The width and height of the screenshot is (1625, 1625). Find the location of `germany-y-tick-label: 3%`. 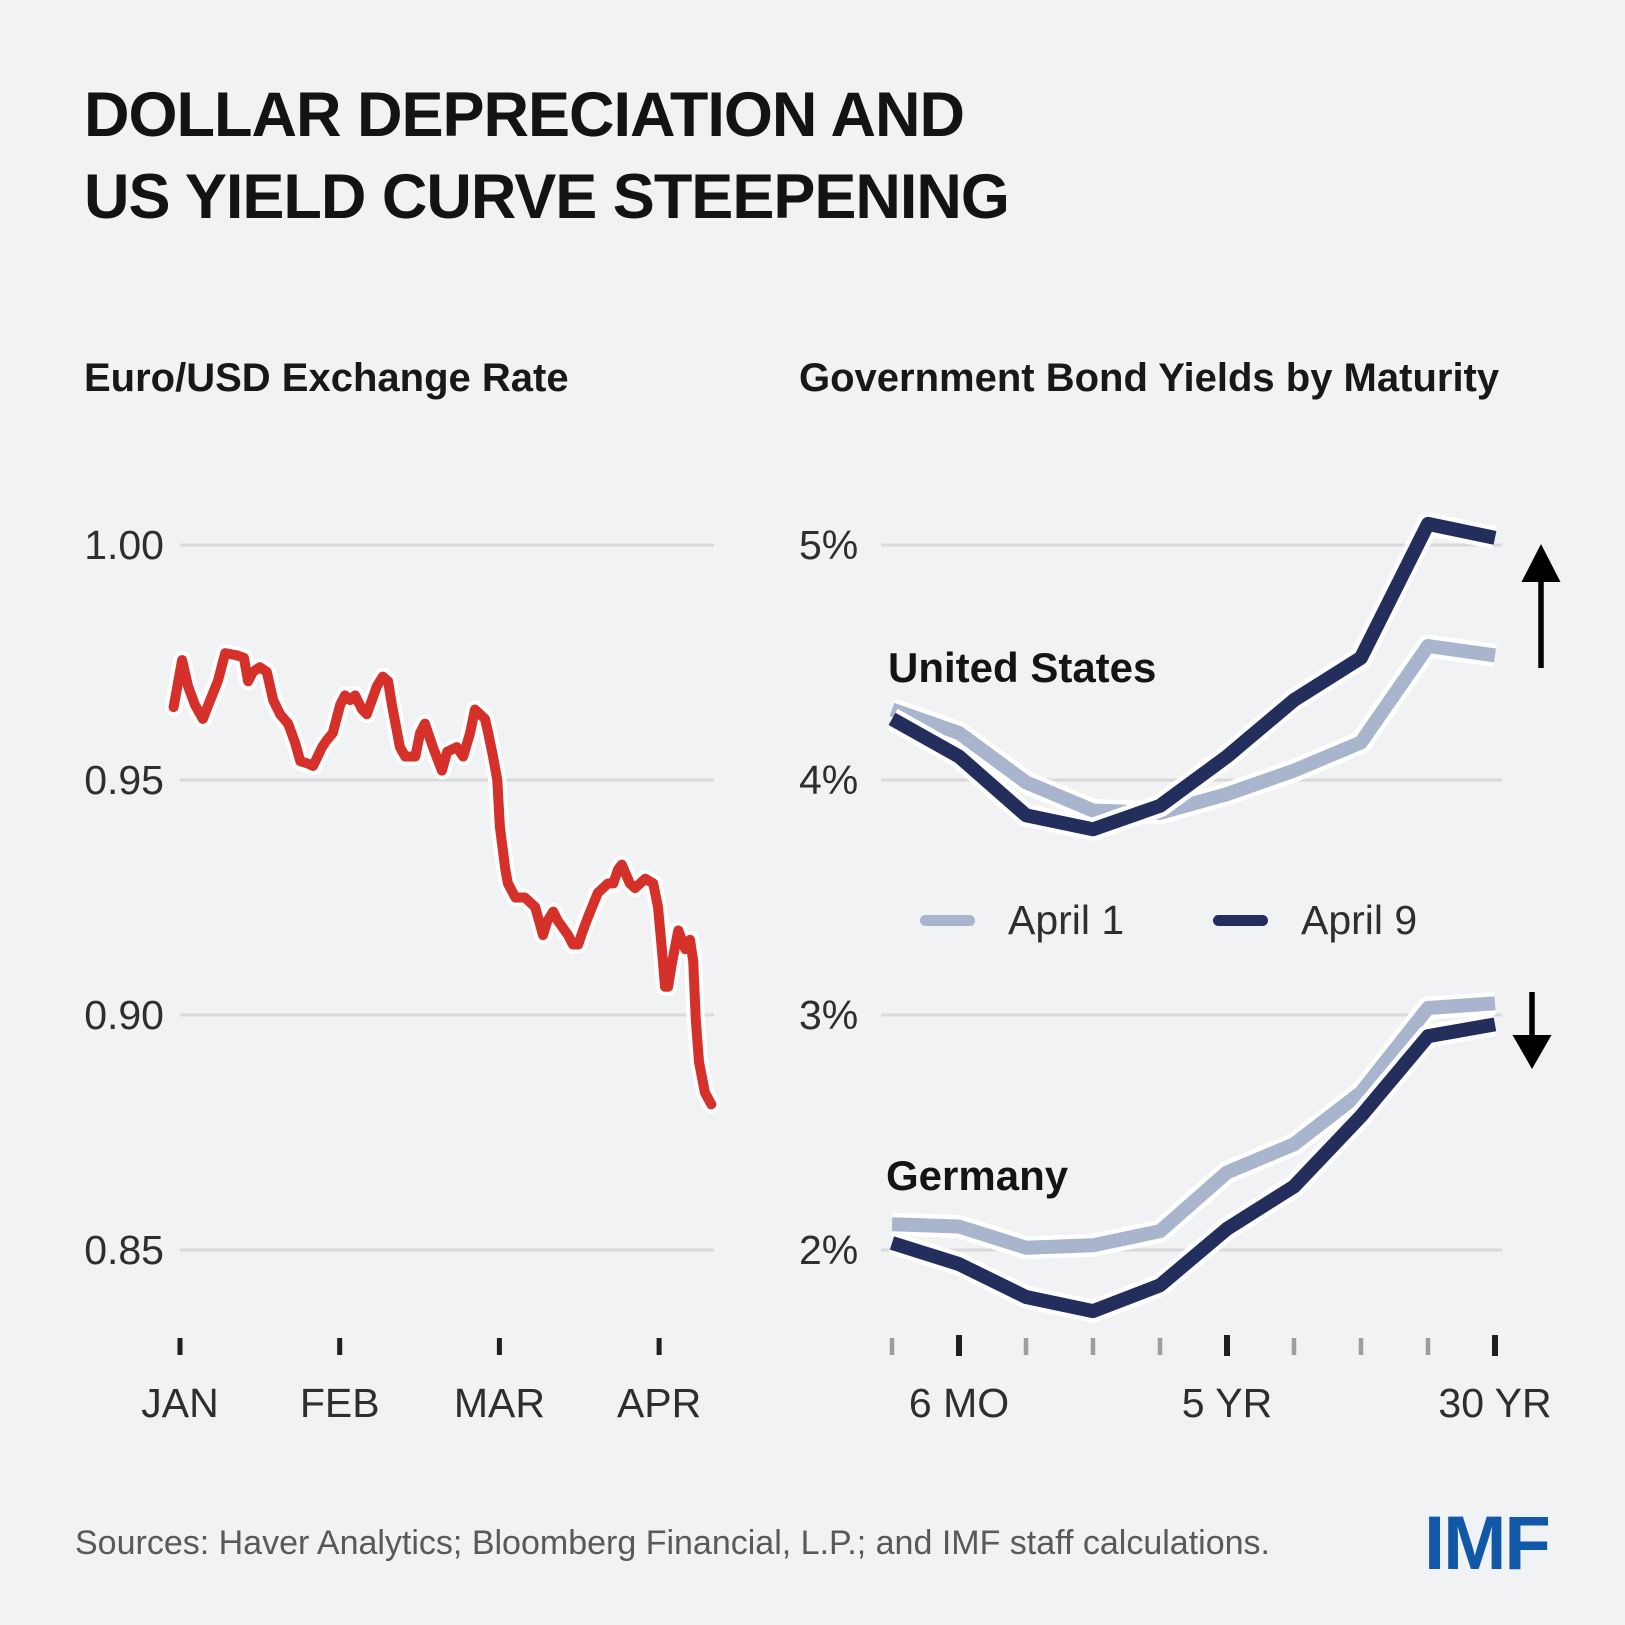

germany-y-tick-label: 3% is located at coordinates (828, 1015).